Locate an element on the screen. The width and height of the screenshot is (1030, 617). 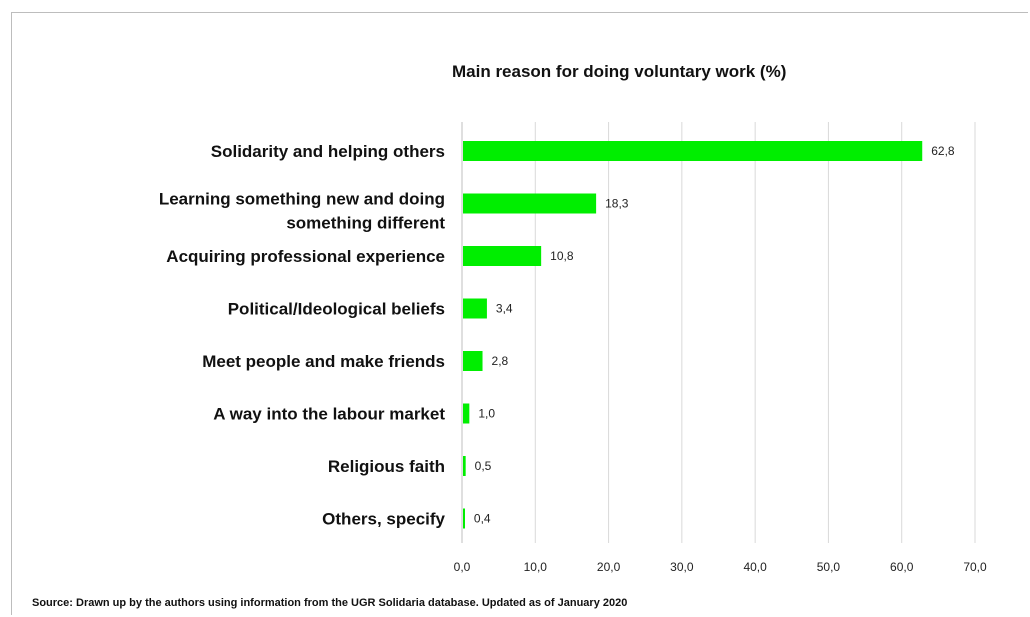
category-label: Religious faith is located at coordinates (386, 466).